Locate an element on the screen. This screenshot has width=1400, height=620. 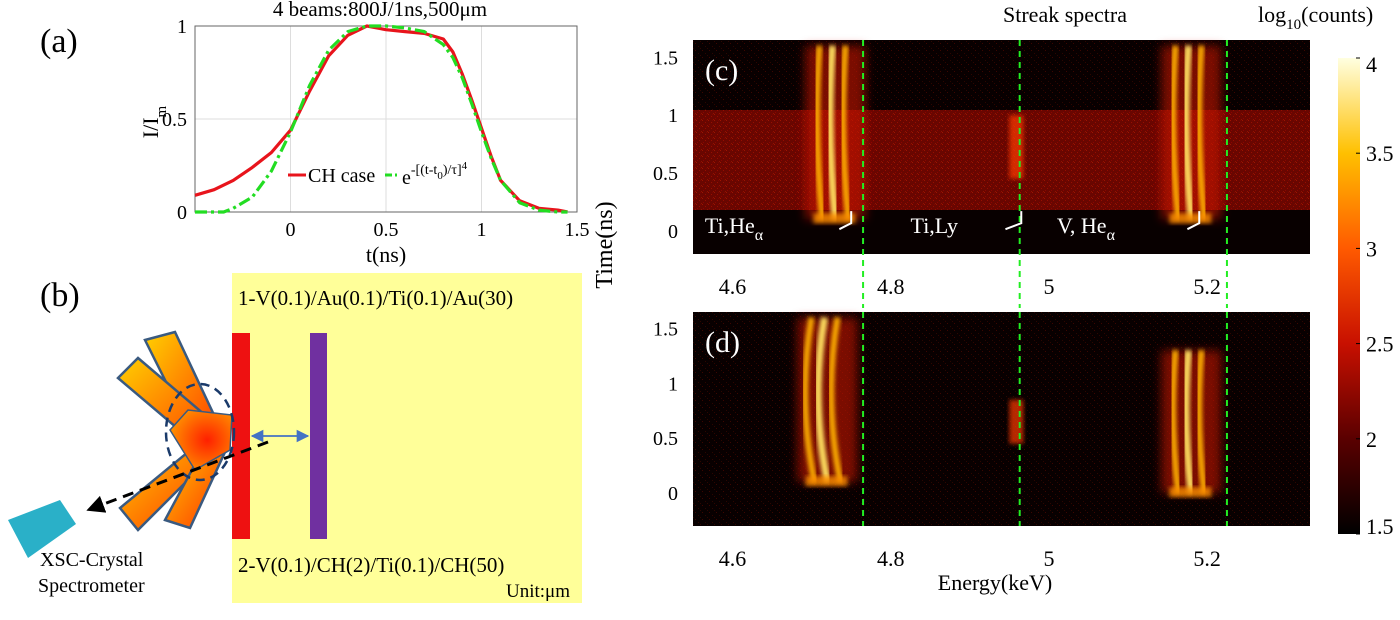
streak-annotation-label: Ti,Heα is located at coordinates (734, 228).